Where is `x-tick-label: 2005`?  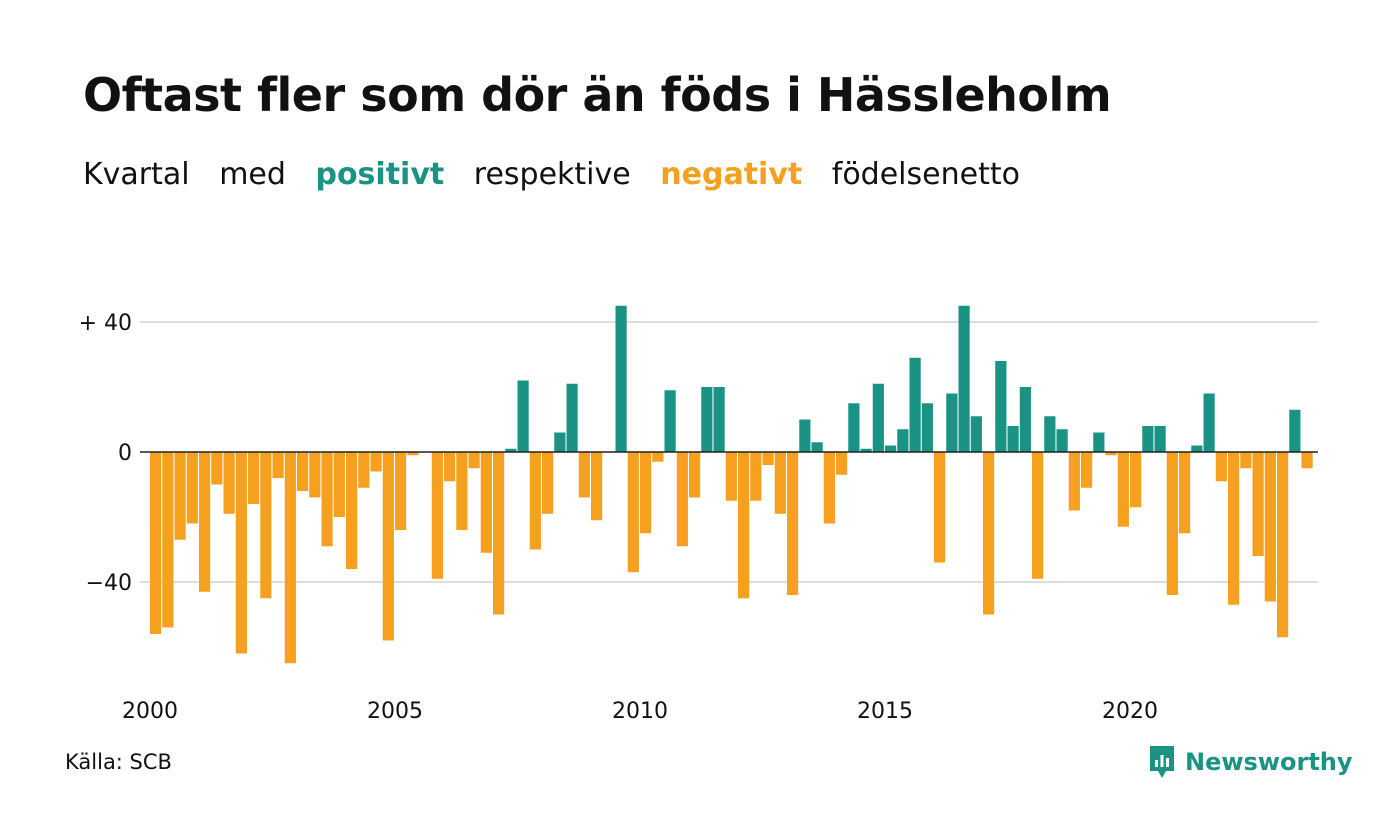
x-tick-label: 2005 is located at coordinates (395, 711).